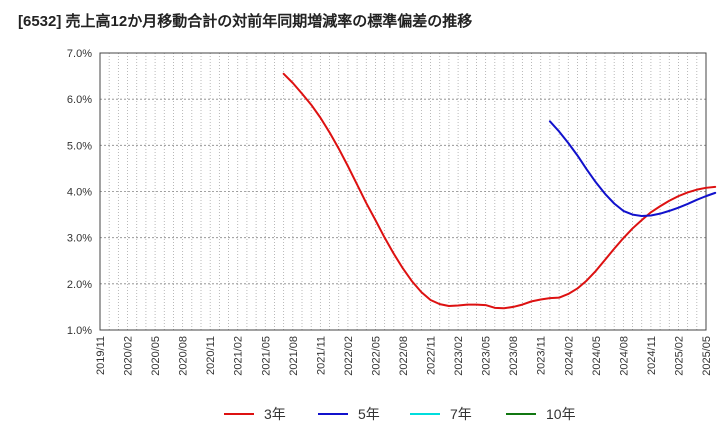 This screenshot has width=720, height=440. What do you see at coordinates (275, 414) in the screenshot?
I see `legend-label: 3年` at bounding box center [275, 414].